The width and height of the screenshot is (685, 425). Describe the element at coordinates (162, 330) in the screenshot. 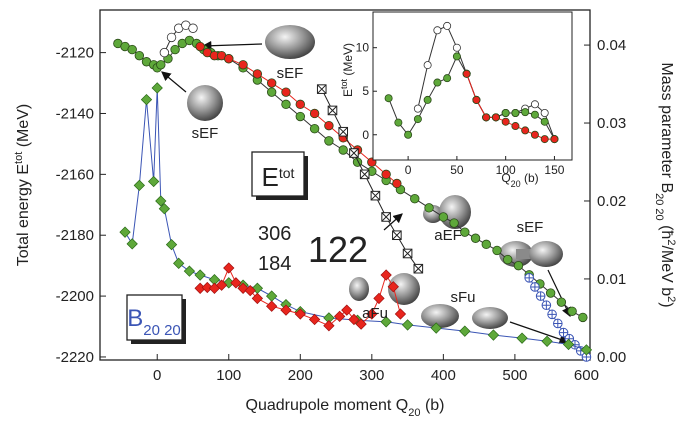

I see `mass-box-label-part: 20 20` at that location.